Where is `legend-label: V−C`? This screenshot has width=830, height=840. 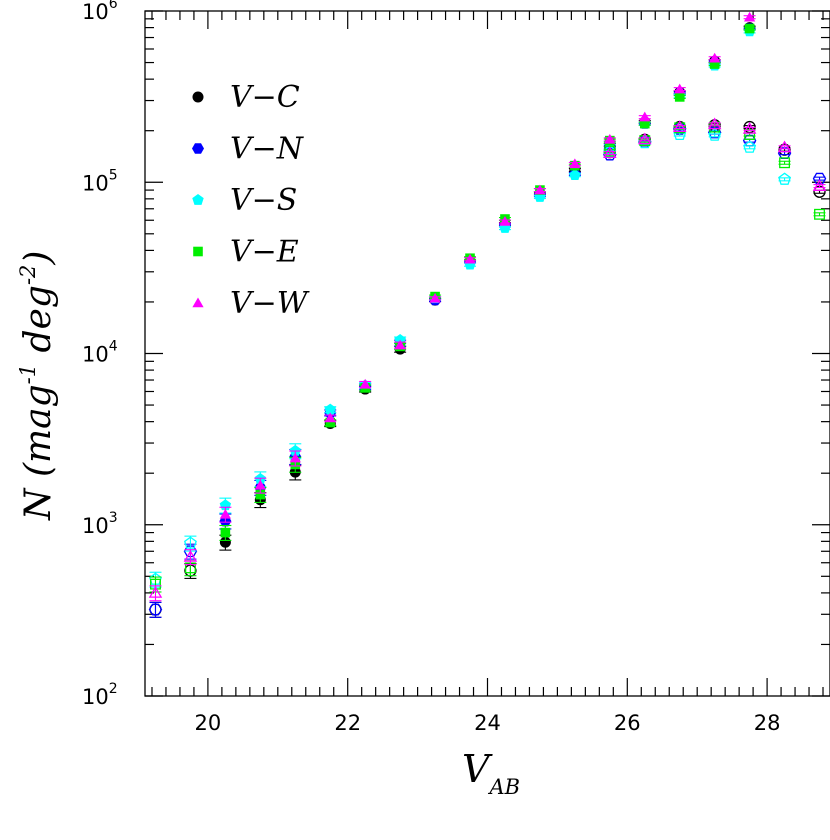 legend-label: V−C is located at coordinates (265, 97).